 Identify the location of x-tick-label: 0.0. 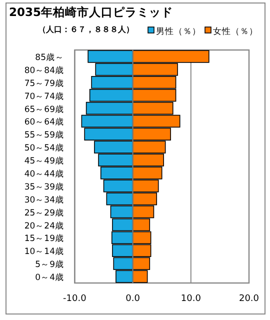
(133, 299).